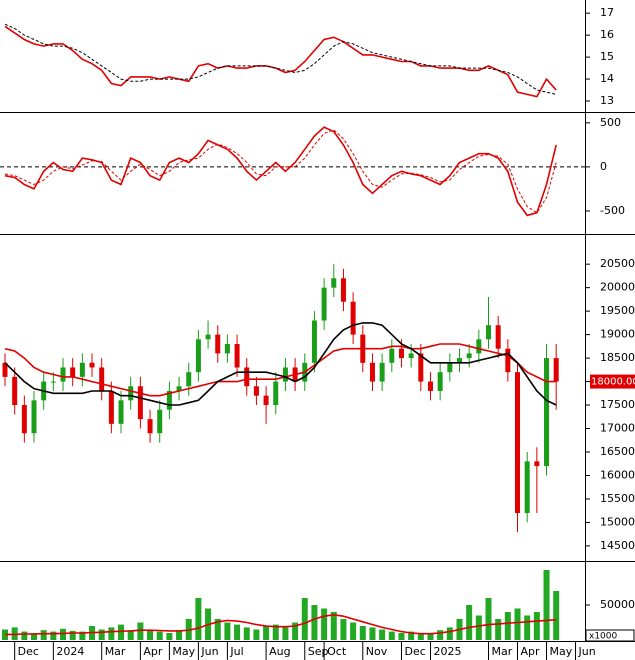 The width and height of the screenshot is (635, 660). Describe the element at coordinates (617, 428) in the screenshot. I see `y-tick-label: 17000` at that location.